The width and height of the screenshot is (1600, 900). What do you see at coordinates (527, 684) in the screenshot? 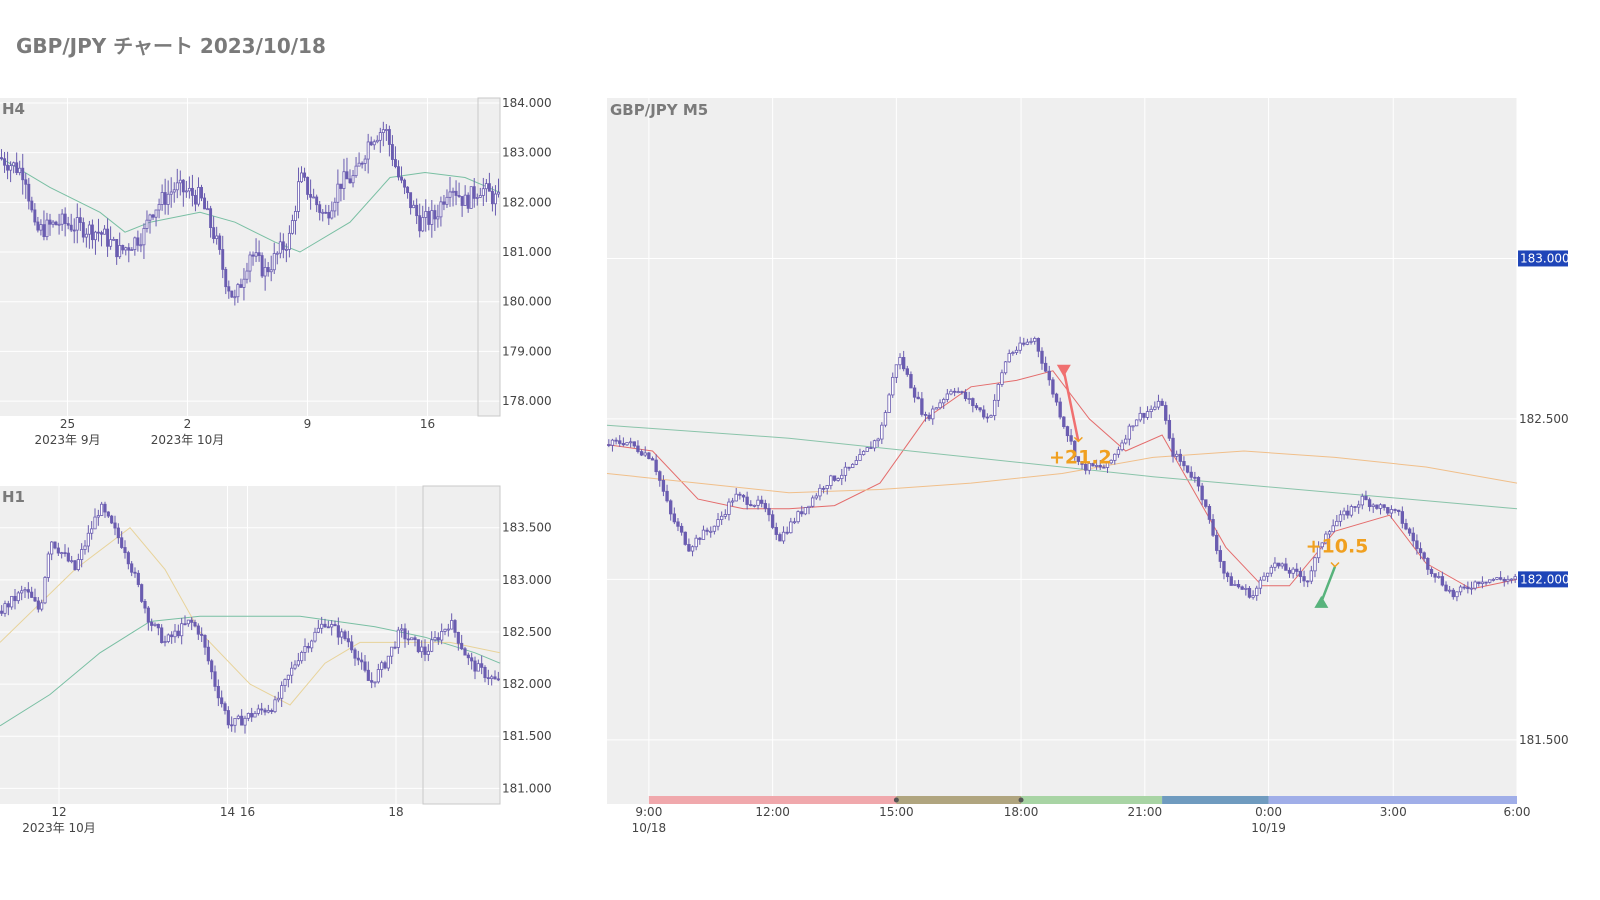
I see `h1-ytick-label: 182.000` at bounding box center [527, 684].